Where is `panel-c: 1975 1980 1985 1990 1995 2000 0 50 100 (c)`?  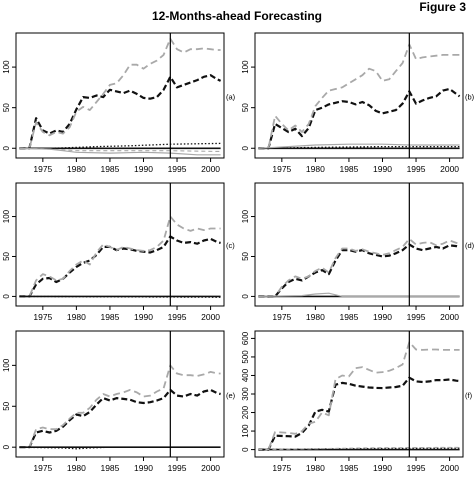 panel-c: 1975 1980 1985 1990 1995 2000 0 50 100 (c) is located at coordinates (118, 252).